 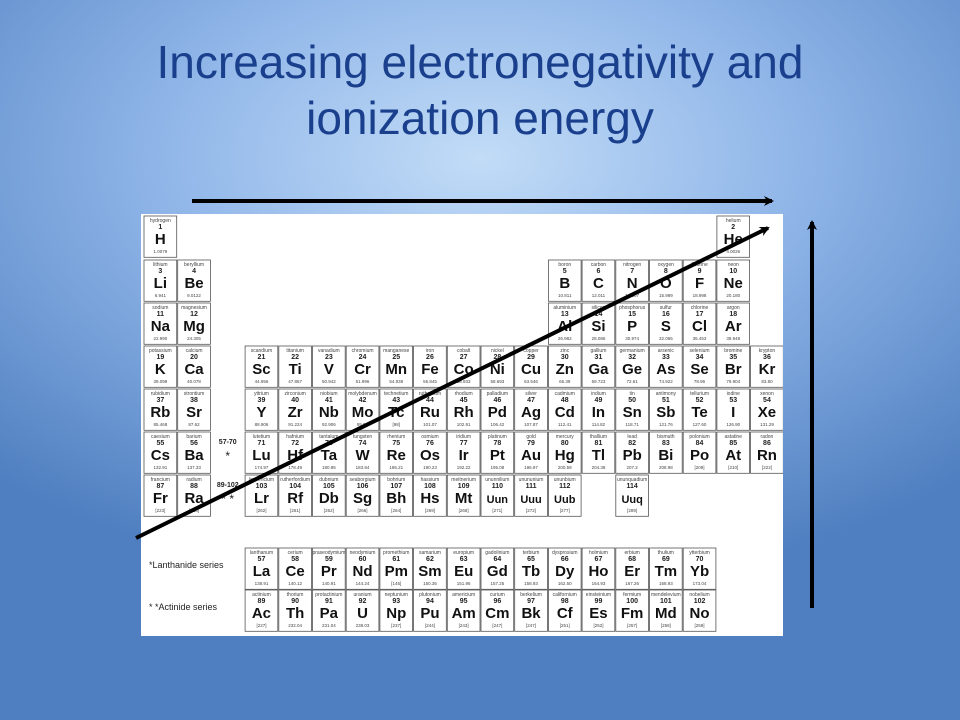 What do you see at coordinates (160, 227) in the screenshot?
I see `atomic-number: 1` at bounding box center [160, 227].